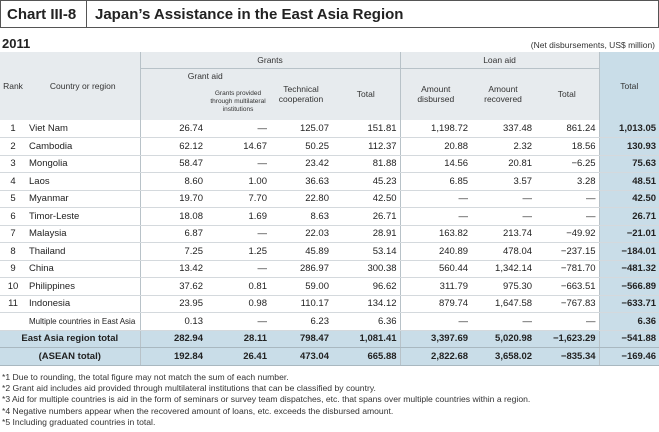 The width and height of the screenshot is (659, 432). Describe the element at coordinates (435, 286) in the screenshot. I see `cell-disbursed: 311.79` at that location.